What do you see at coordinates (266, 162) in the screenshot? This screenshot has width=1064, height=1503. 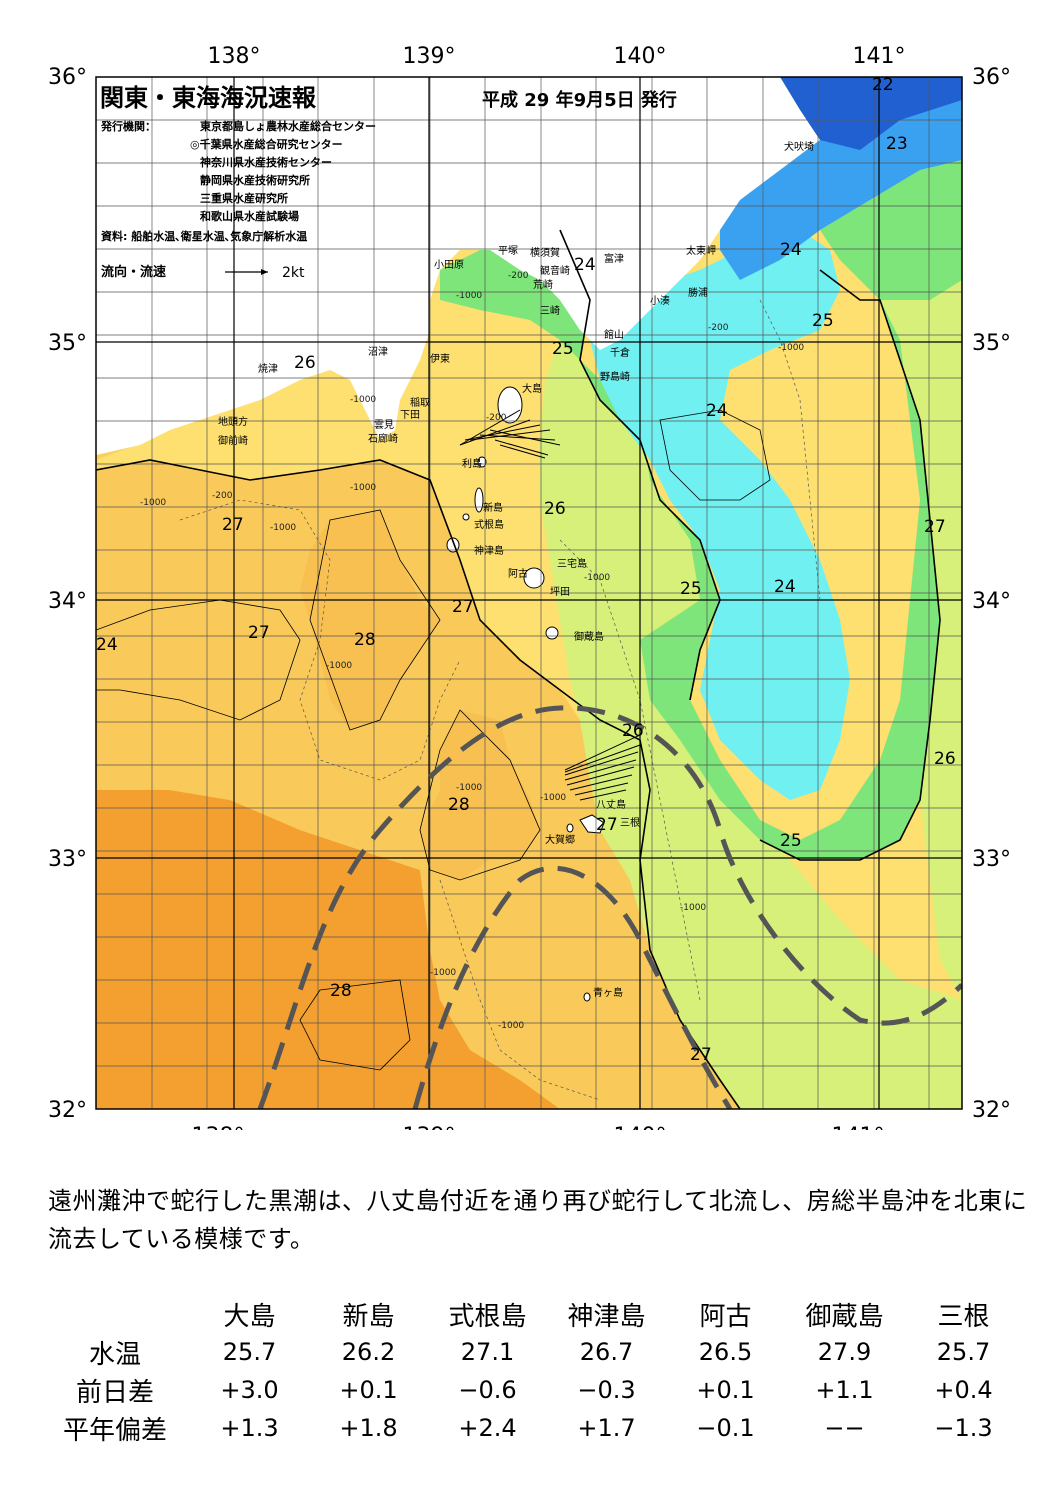 I see `issuer-3: 神奈川県水産技術センター` at bounding box center [266, 162].